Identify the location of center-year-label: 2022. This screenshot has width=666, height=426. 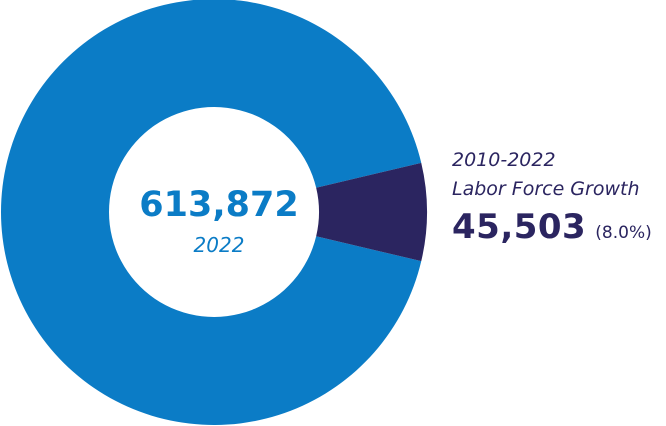
(219, 245).